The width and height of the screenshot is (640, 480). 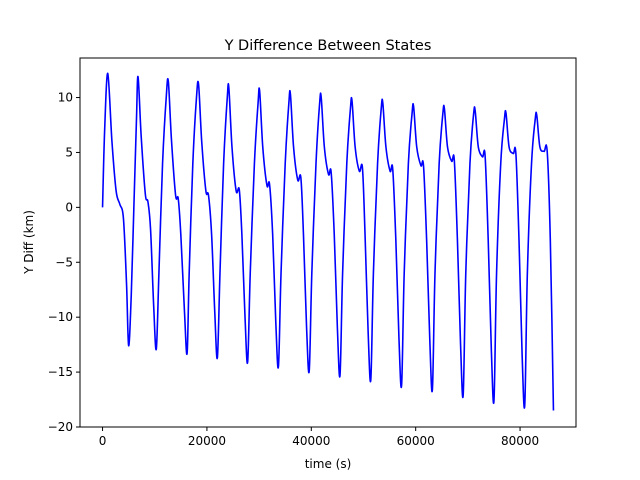 I want to click on y-tick-label: −5, so click(x=64, y=262).